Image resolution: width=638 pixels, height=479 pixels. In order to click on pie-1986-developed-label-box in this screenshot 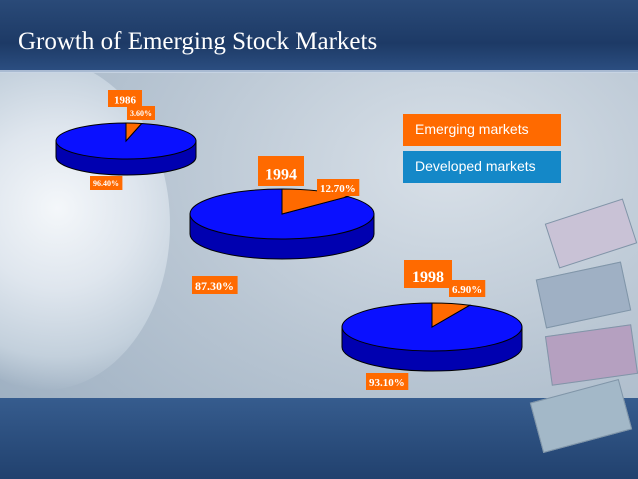, I will do `click(106, 183)`.